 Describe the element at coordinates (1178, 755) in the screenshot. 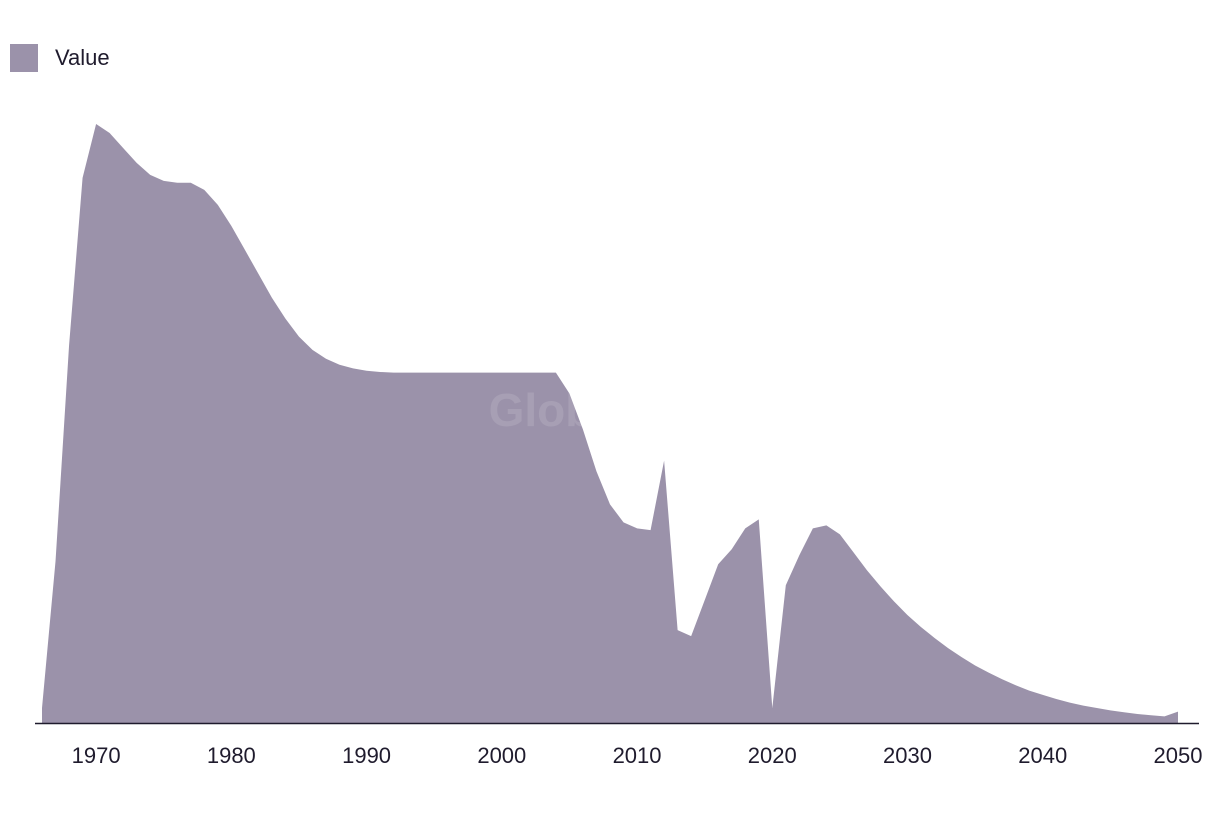

I see `x-tick-label: 2050` at that location.